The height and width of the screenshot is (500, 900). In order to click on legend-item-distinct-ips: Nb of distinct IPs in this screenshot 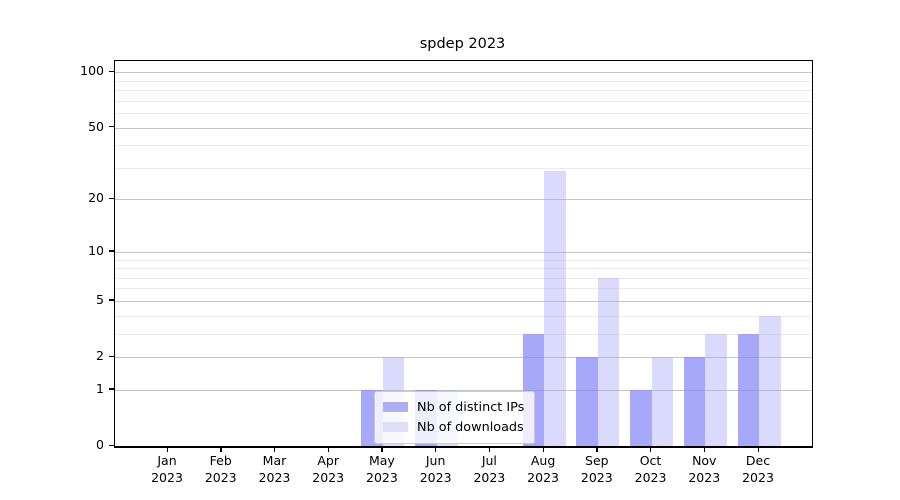, I will do `click(453, 407)`.